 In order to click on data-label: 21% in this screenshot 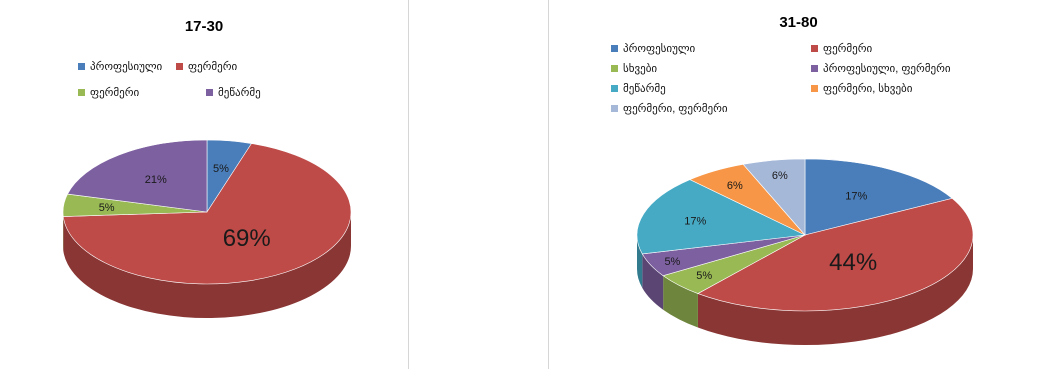, I will do `click(156, 180)`.